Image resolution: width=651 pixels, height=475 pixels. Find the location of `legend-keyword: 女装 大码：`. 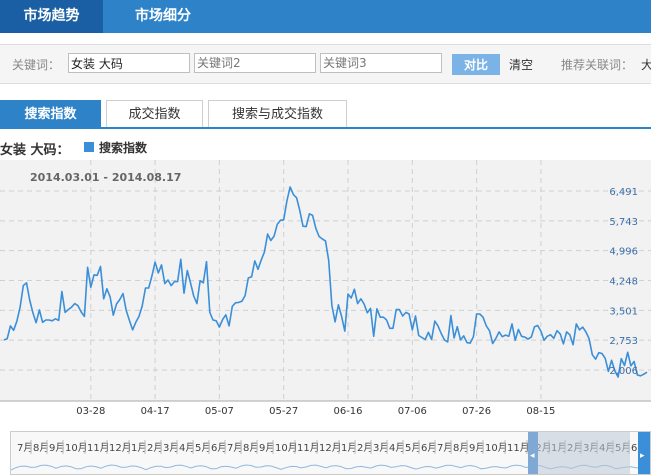

legend-keyword: 女装 大码： is located at coordinates (35, 150).